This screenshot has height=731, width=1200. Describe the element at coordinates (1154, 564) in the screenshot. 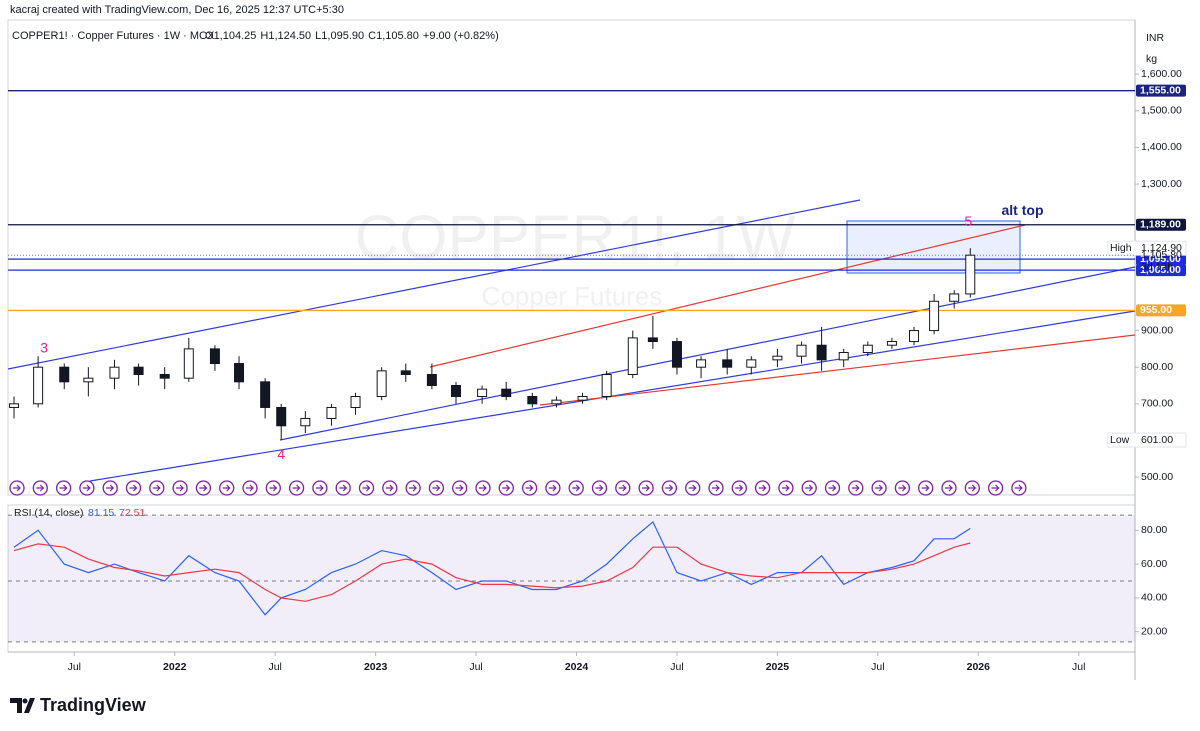

I see `y-tick-label: 60.00` at that location.